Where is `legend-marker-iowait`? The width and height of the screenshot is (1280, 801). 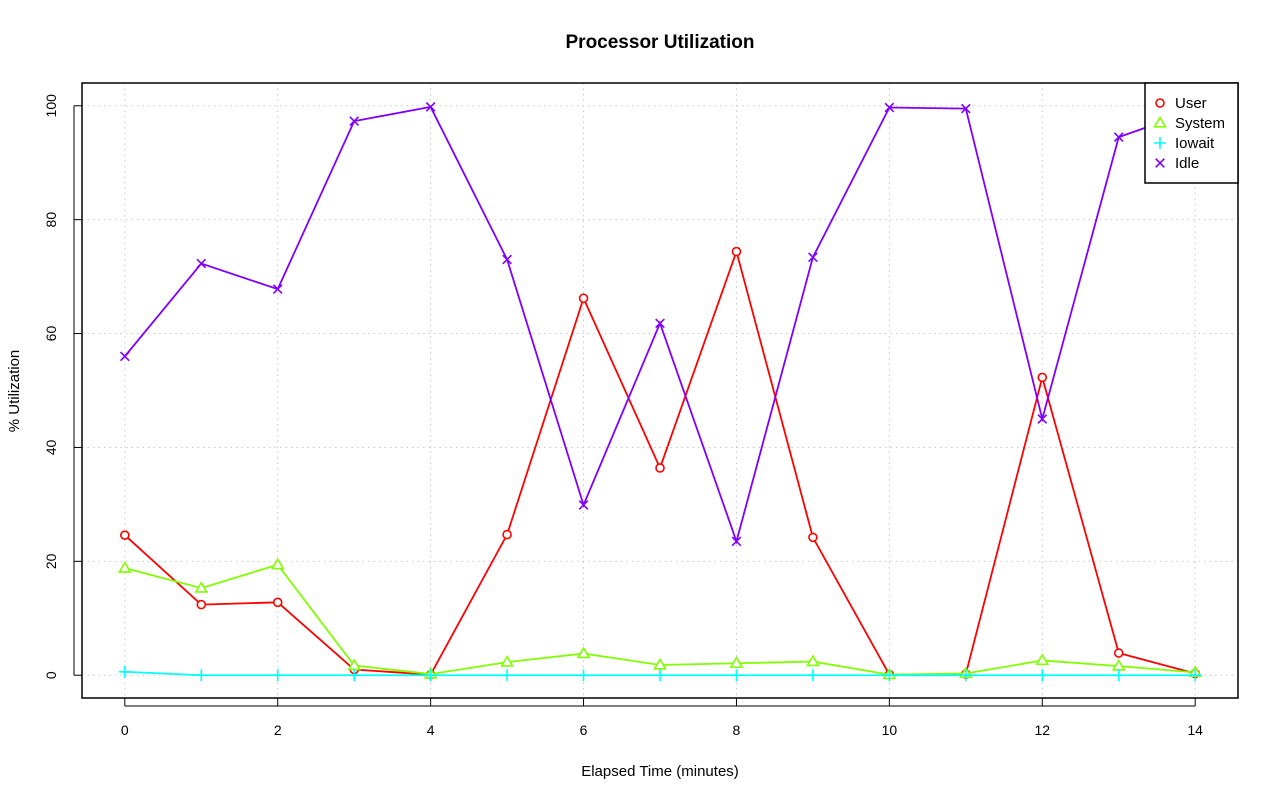
legend-marker-iowait is located at coordinates (1160, 143).